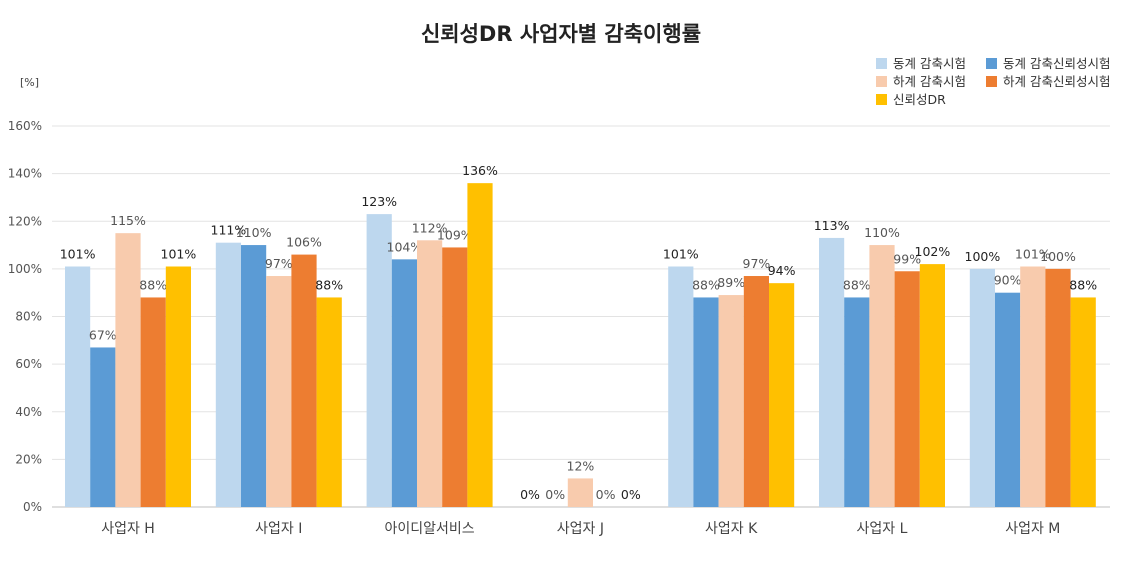  What do you see at coordinates (25, 174) in the screenshot?
I see `y-tick-label: 140%` at bounding box center [25, 174].